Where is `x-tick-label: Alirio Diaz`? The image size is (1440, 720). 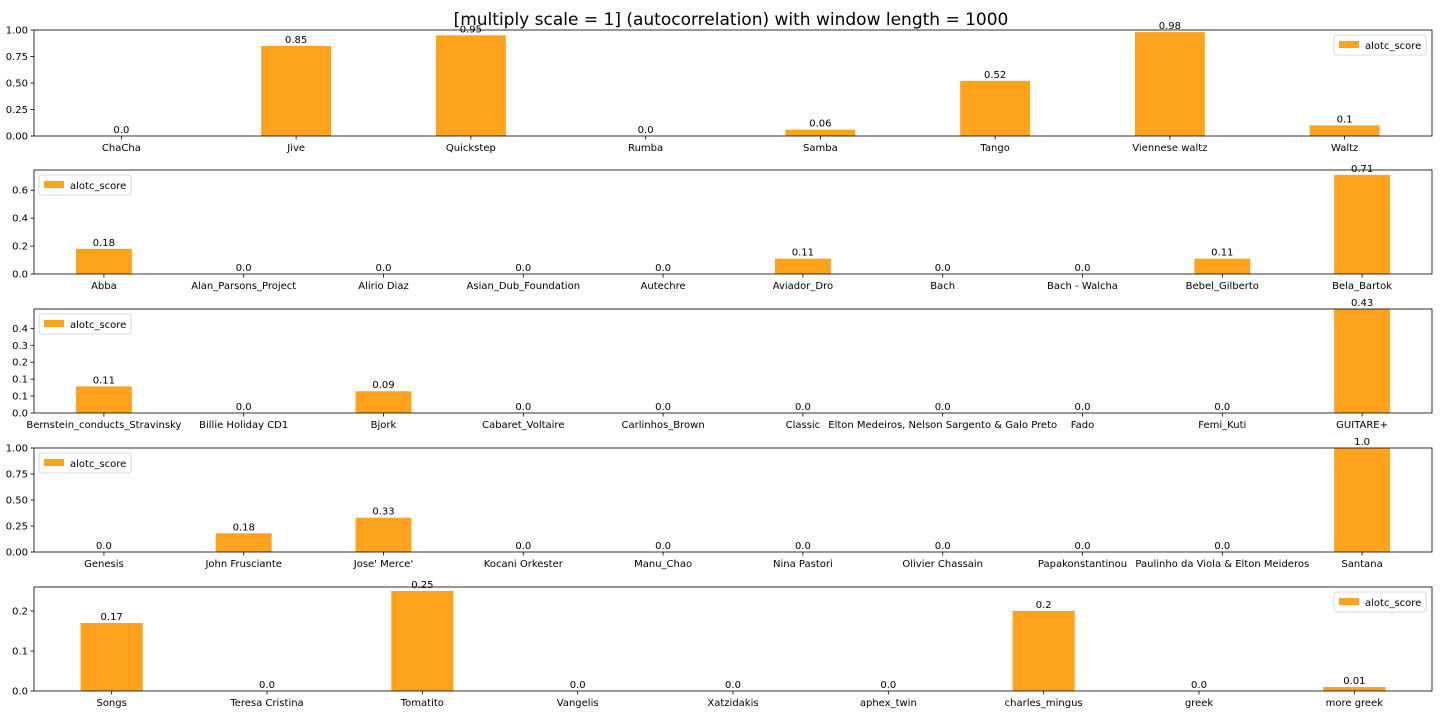
x-tick-label: Alirio Diaz is located at coordinates (383, 286).